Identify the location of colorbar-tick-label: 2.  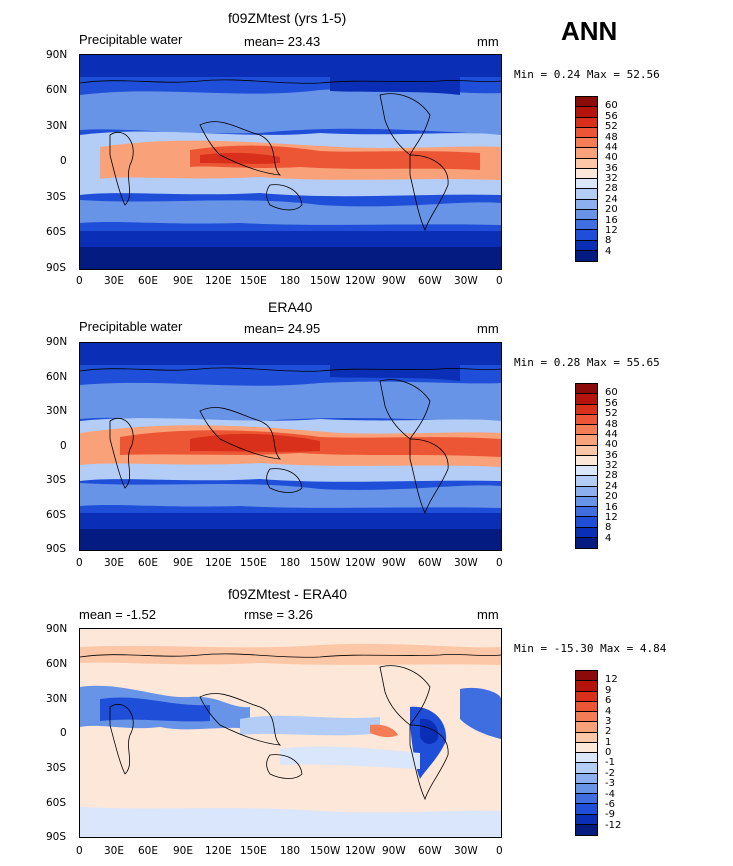
(608, 732).